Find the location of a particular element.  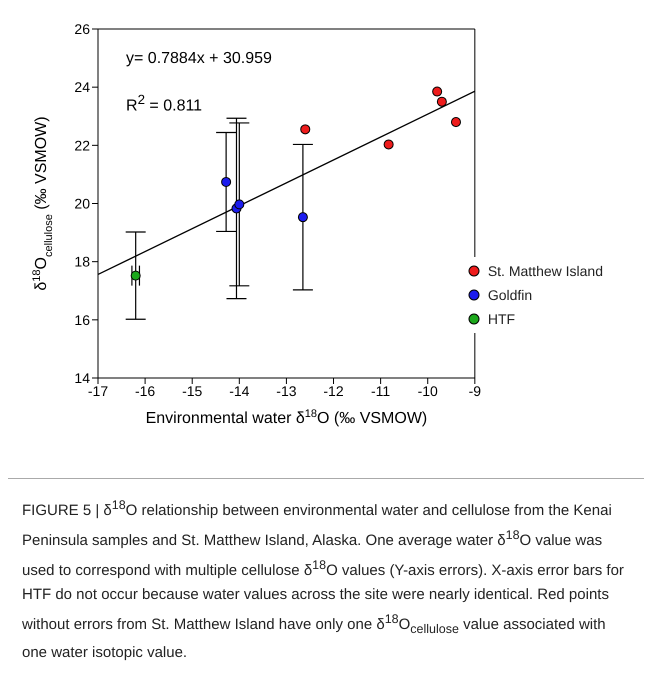

y-tick-label: 16 is located at coordinates (82, 320).